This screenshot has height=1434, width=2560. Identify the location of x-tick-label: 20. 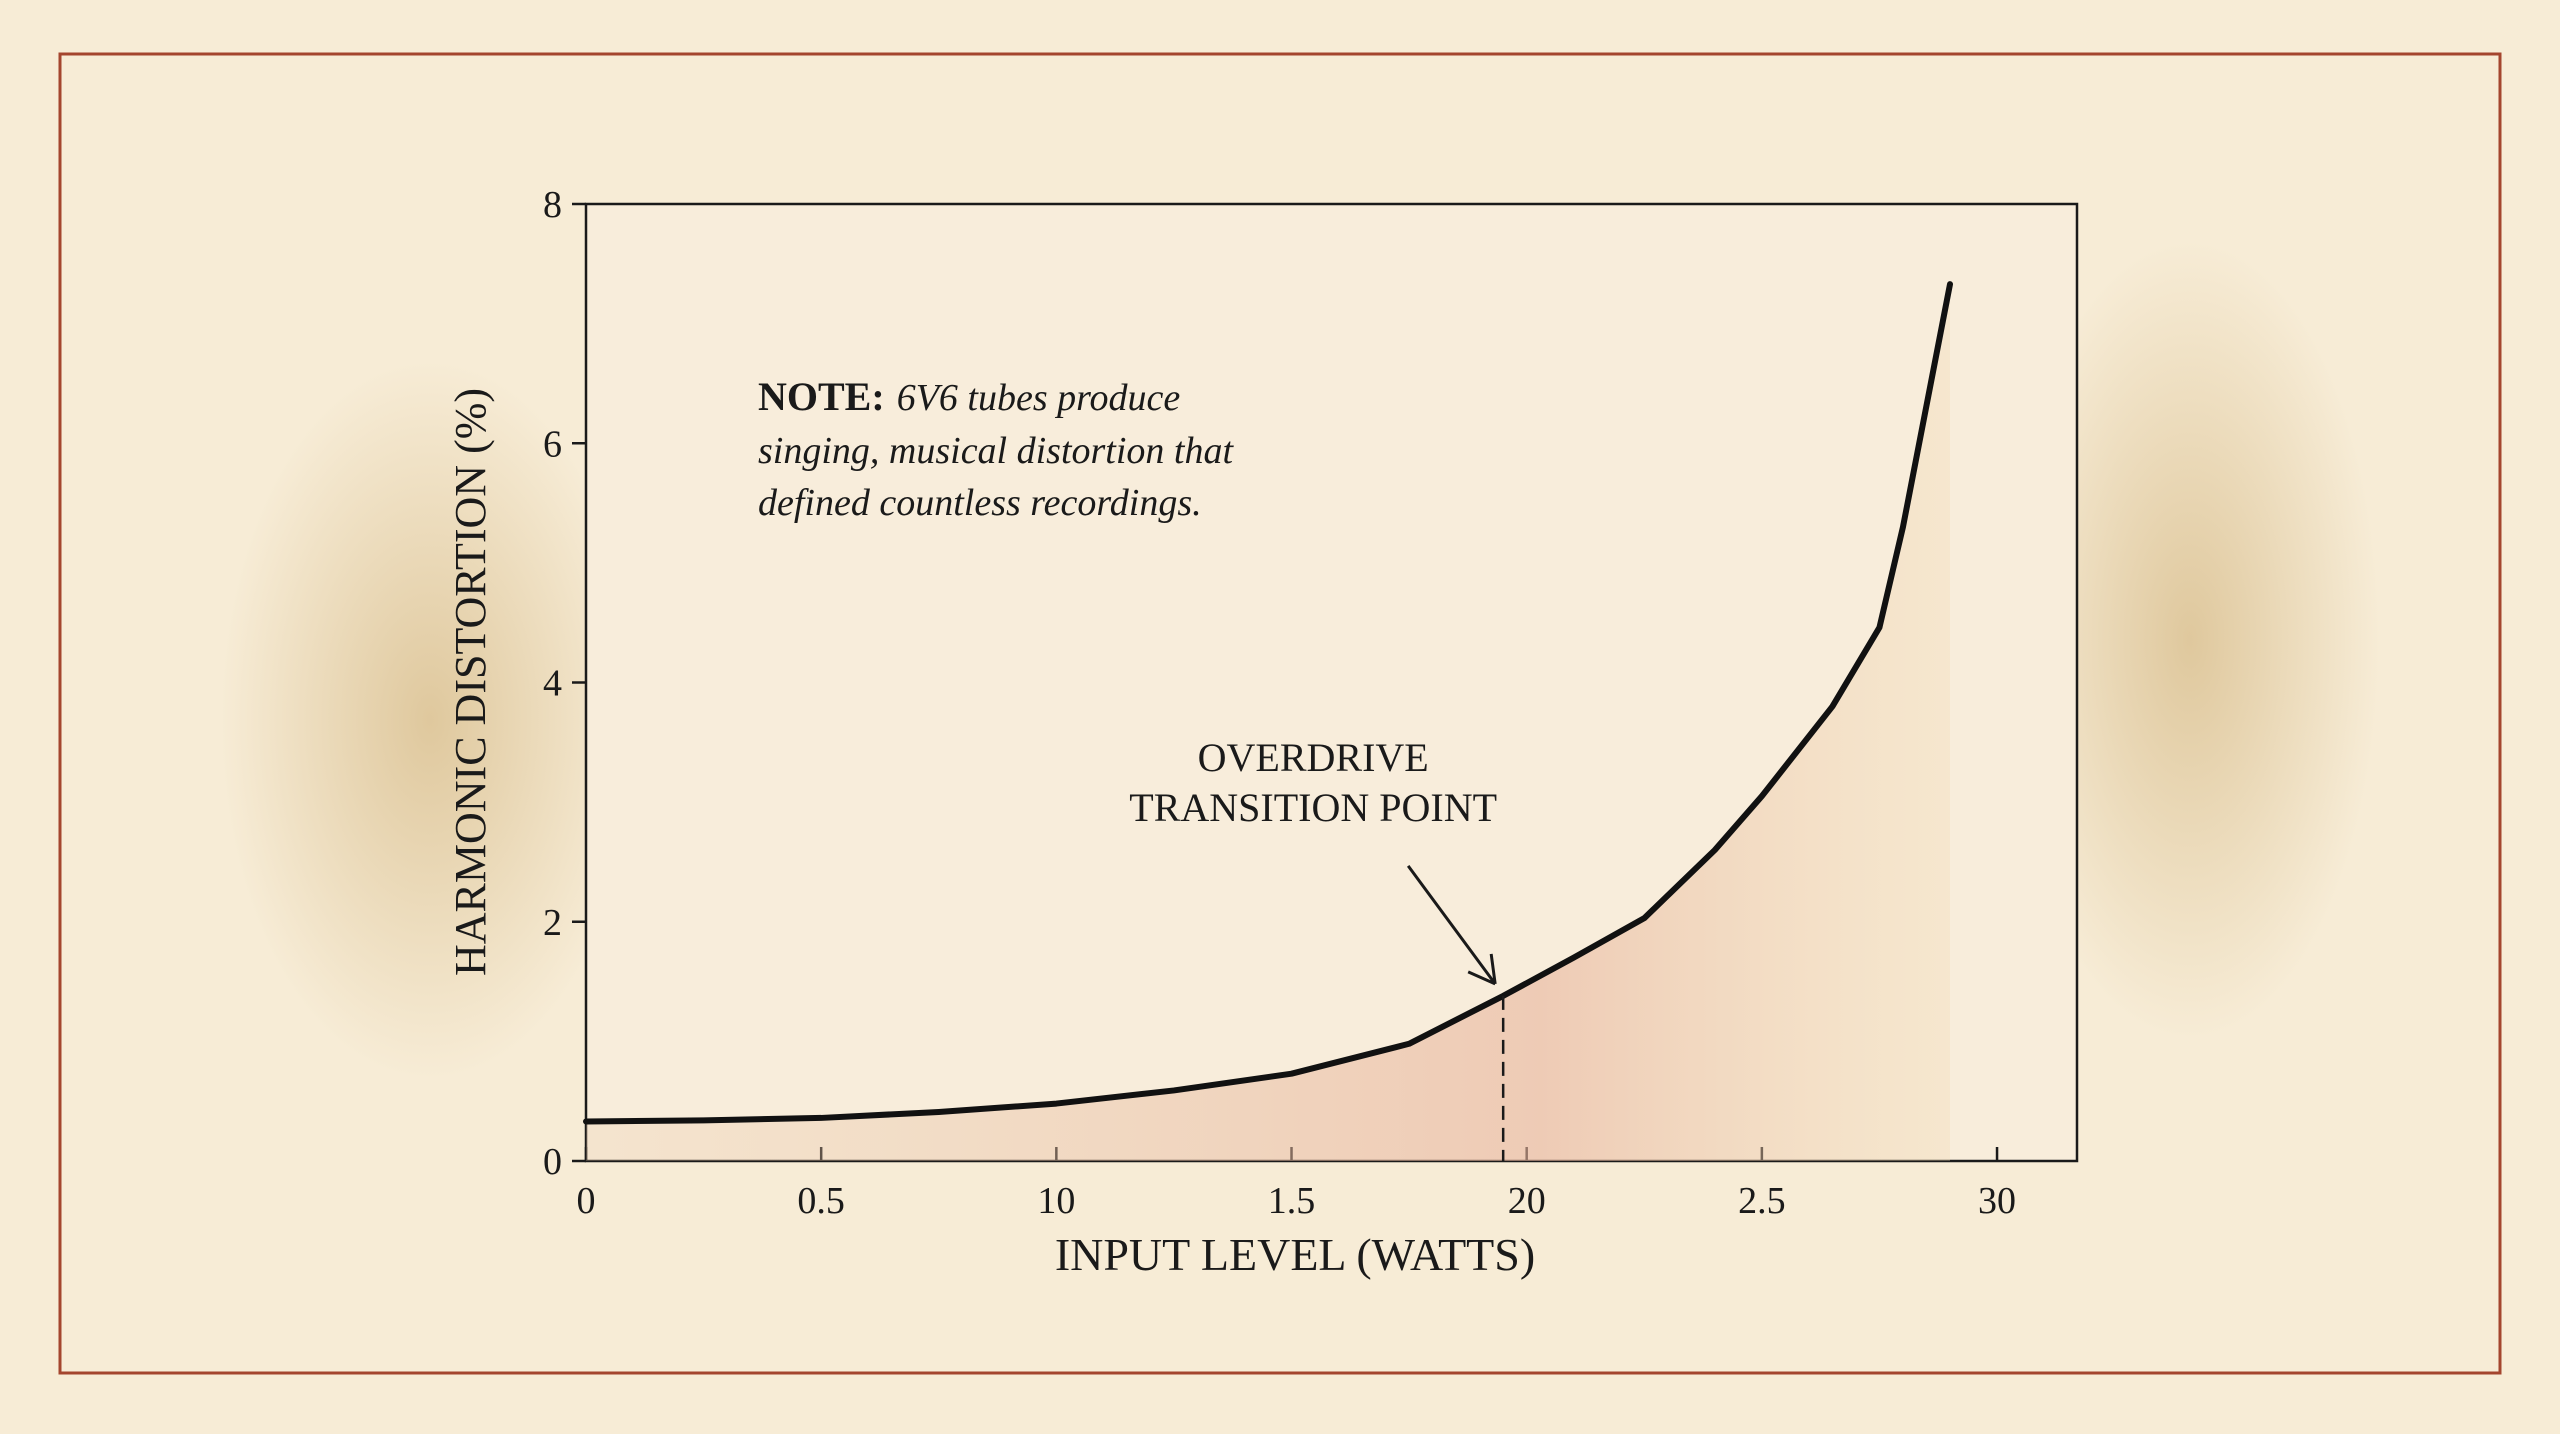
(1527, 1201).